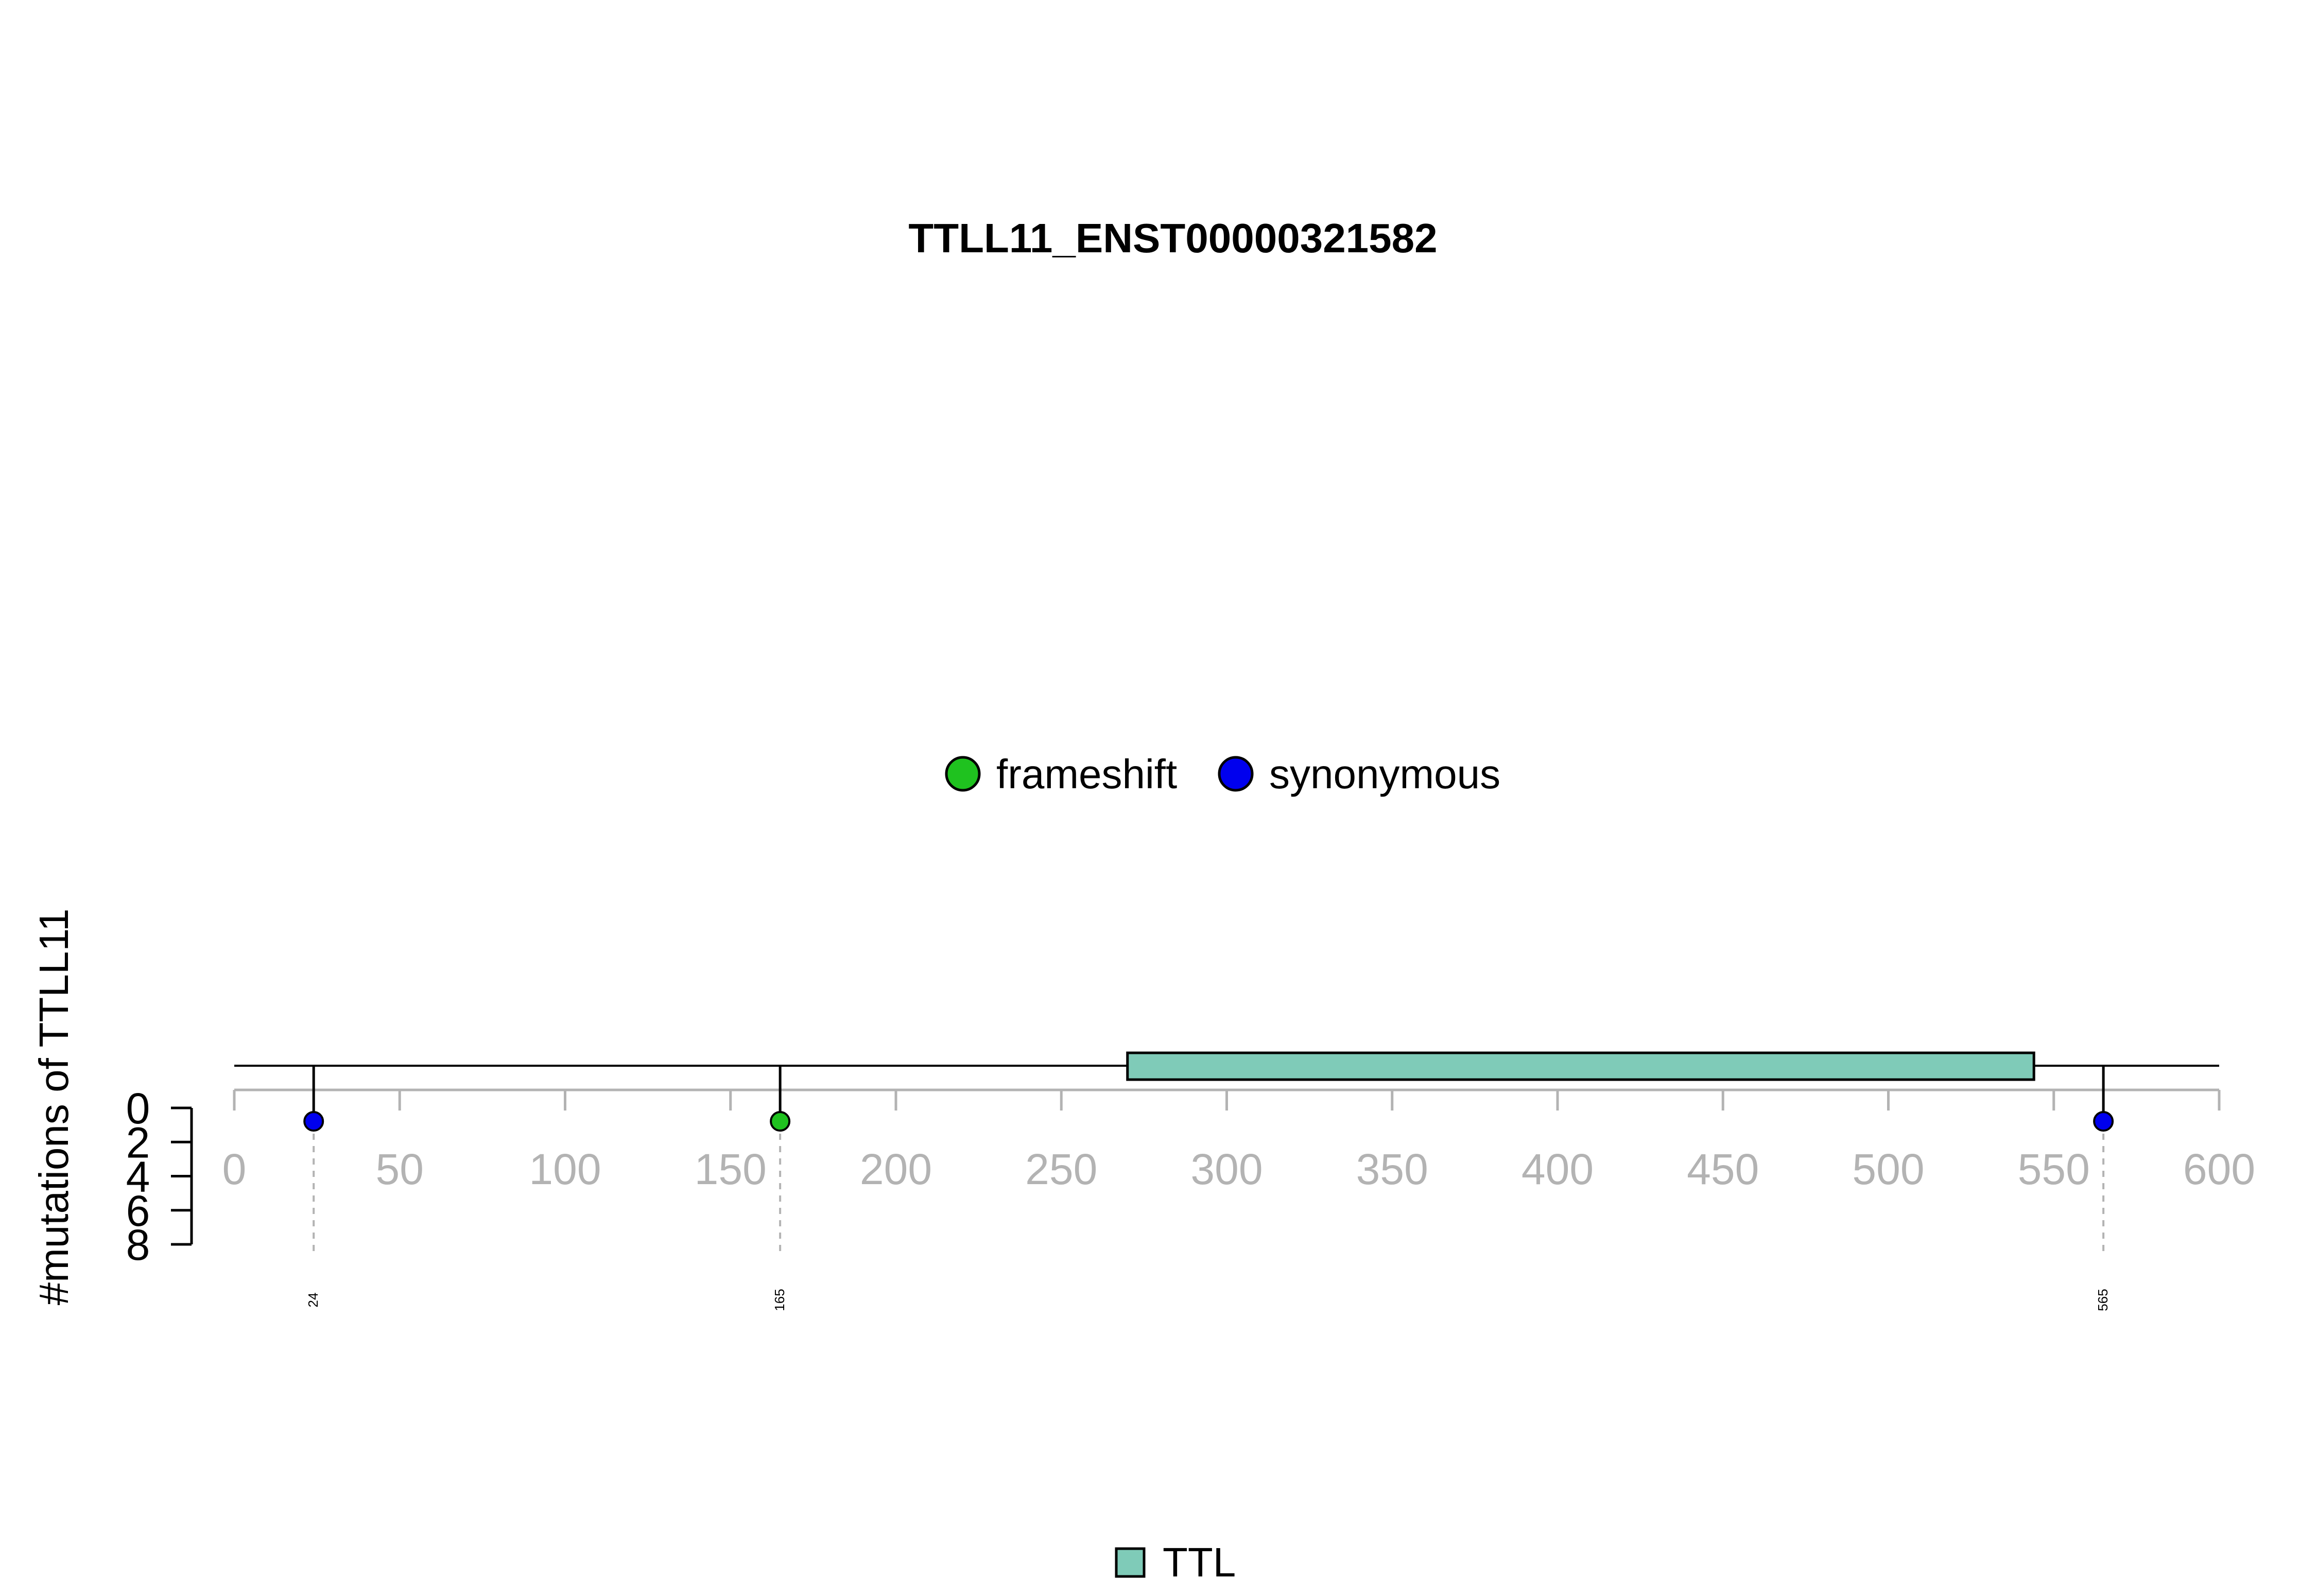  Describe the element at coordinates (400, 1169) in the screenshot. I see `x-tick-label: 50` at that location.